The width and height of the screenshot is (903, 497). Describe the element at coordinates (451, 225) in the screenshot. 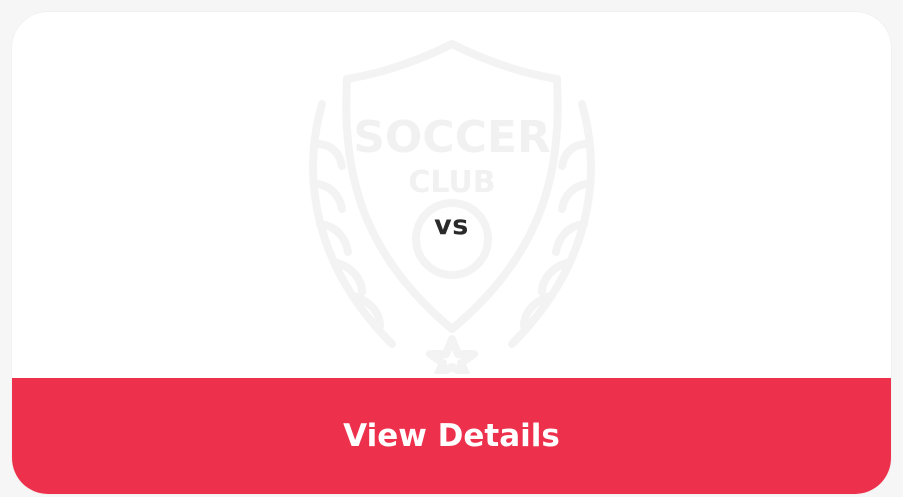

I see `versus-label: vs` at that location.